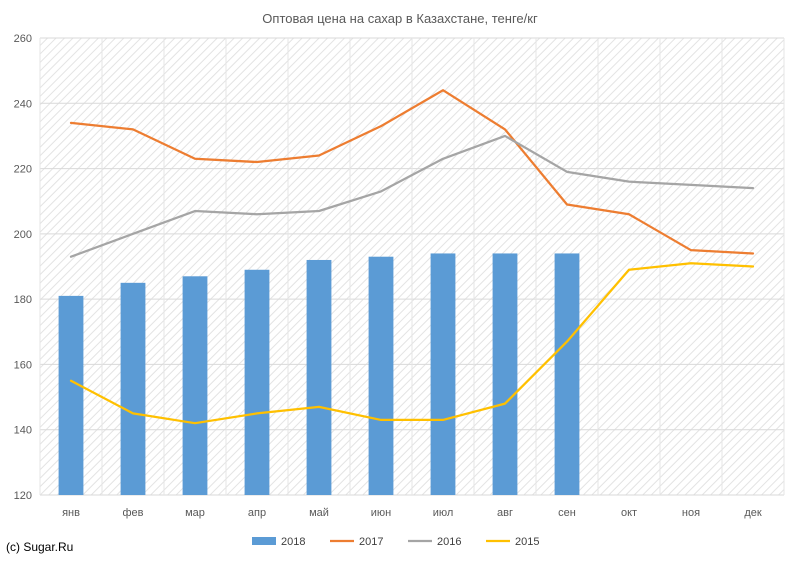  Describe the element at coordinates (23, 365) in the screenshot. I see `y-tick-label: 160` at that location.